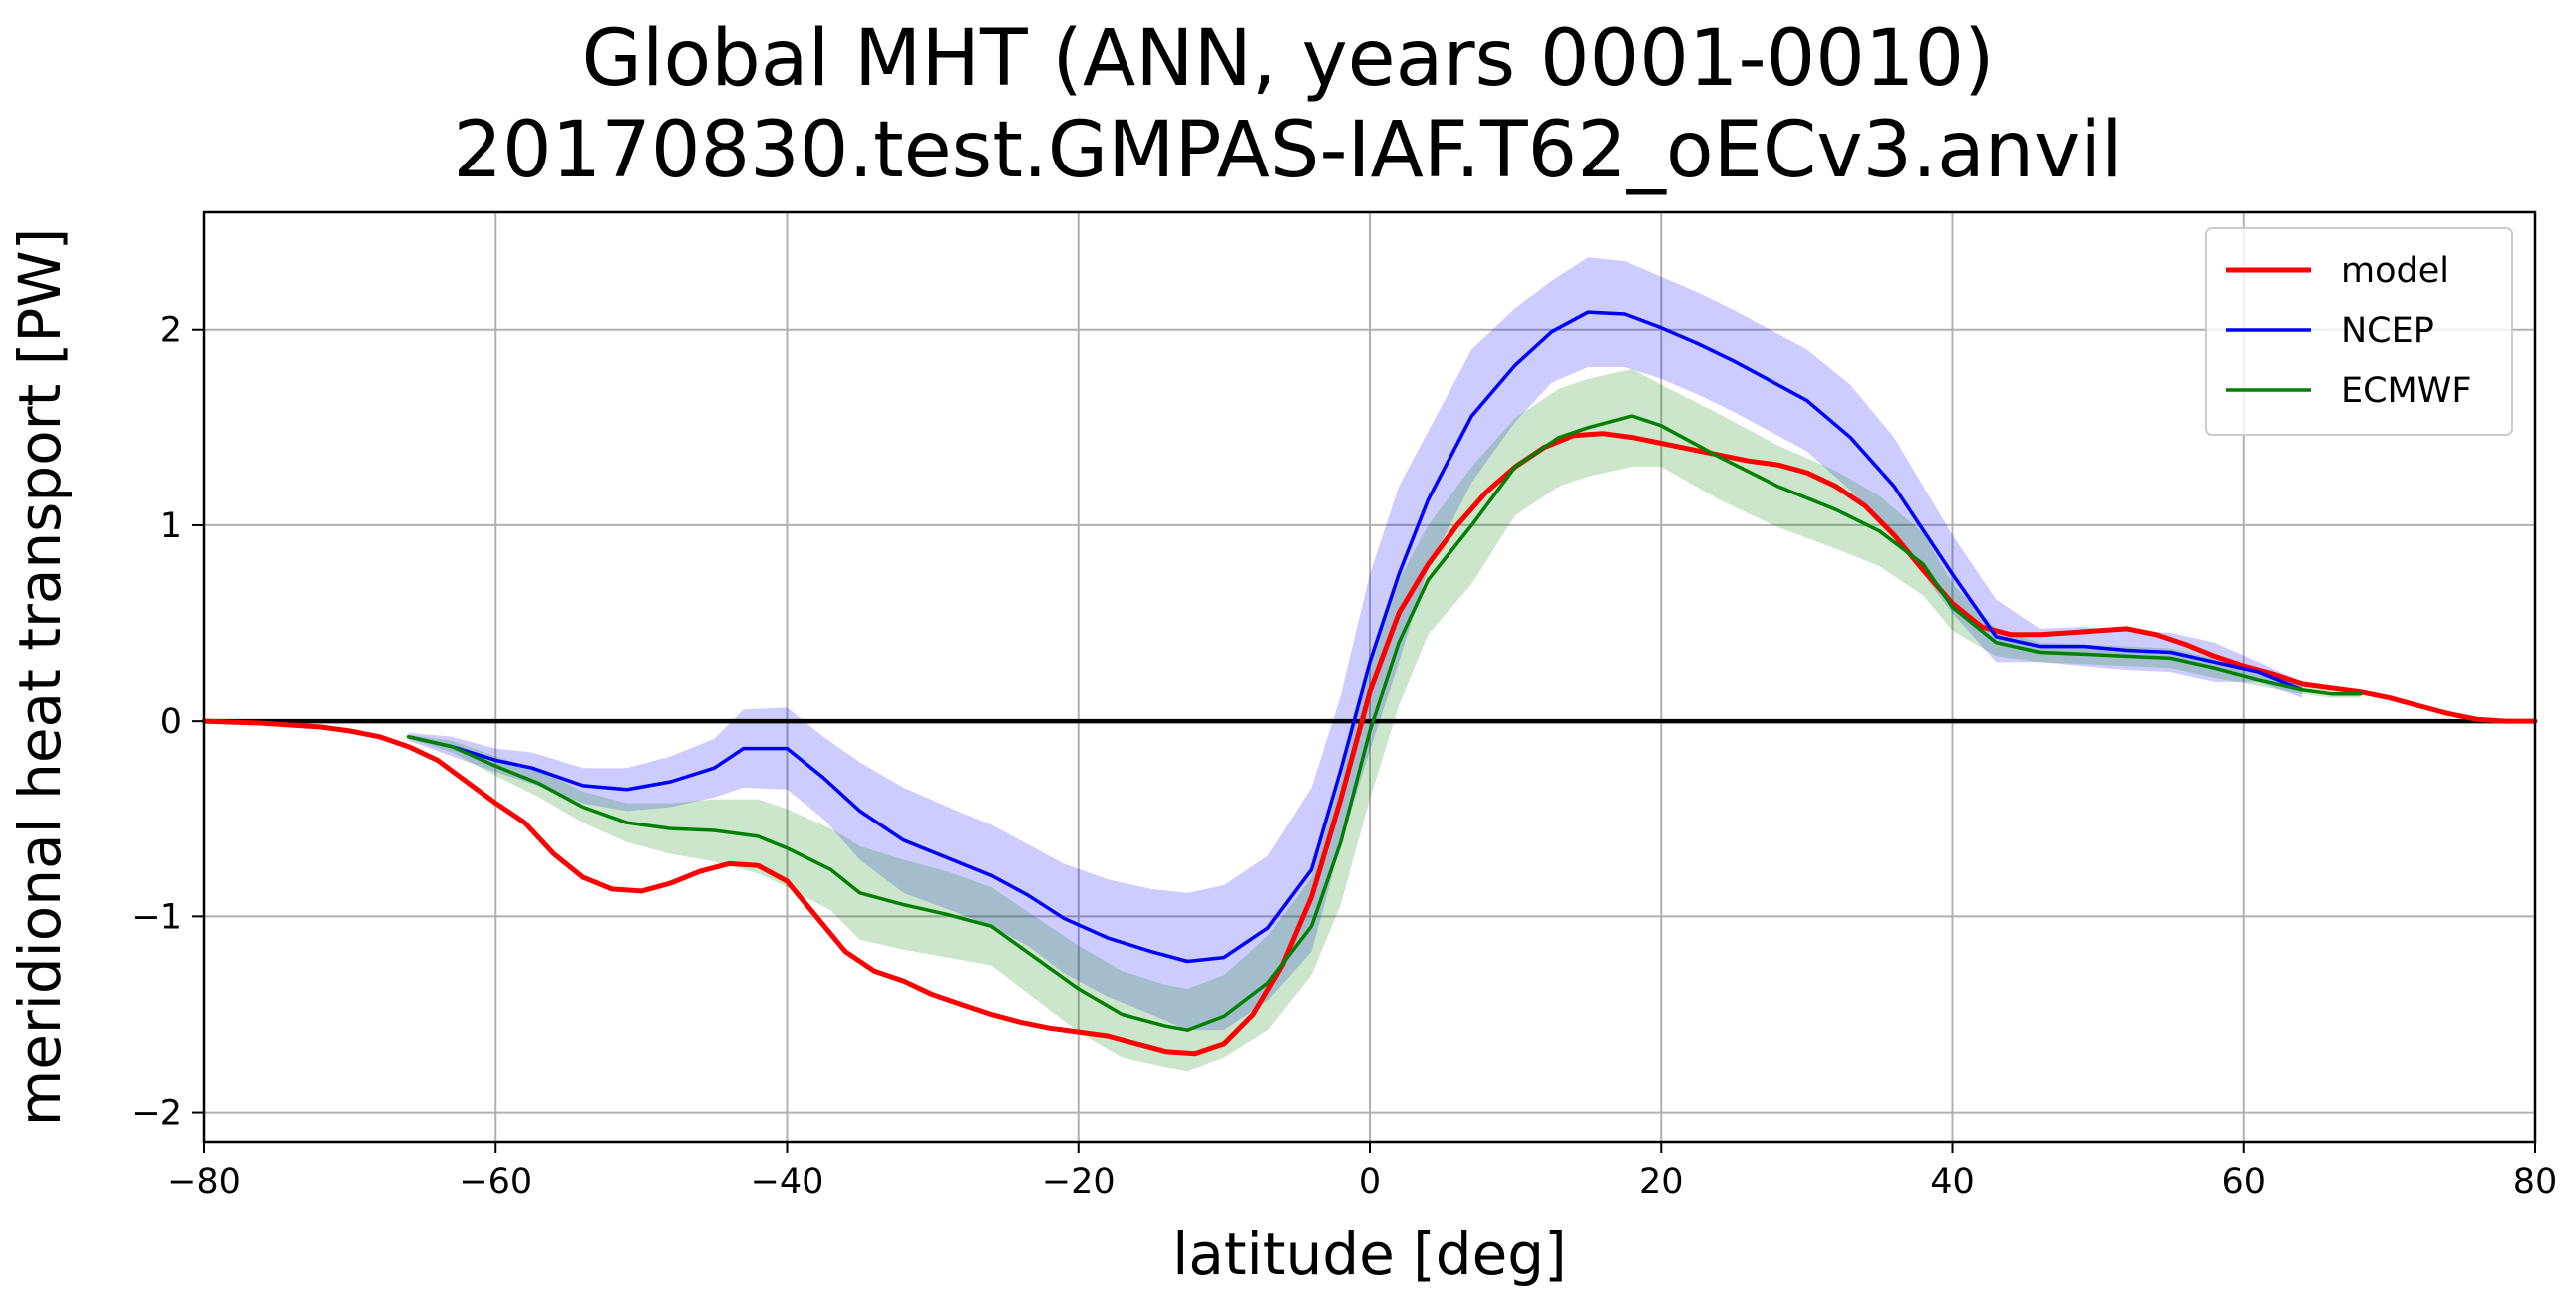 This screenshot has height=1316, width=2576. I want to click on legend-label-model: model, so click(2395, 271).